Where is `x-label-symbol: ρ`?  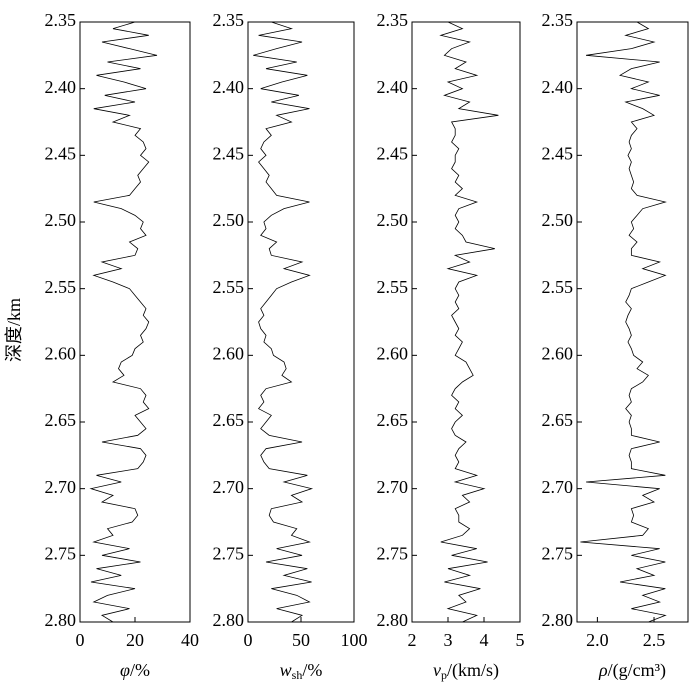
x-label-symbol: ρ is located at coordinates (603, 670).